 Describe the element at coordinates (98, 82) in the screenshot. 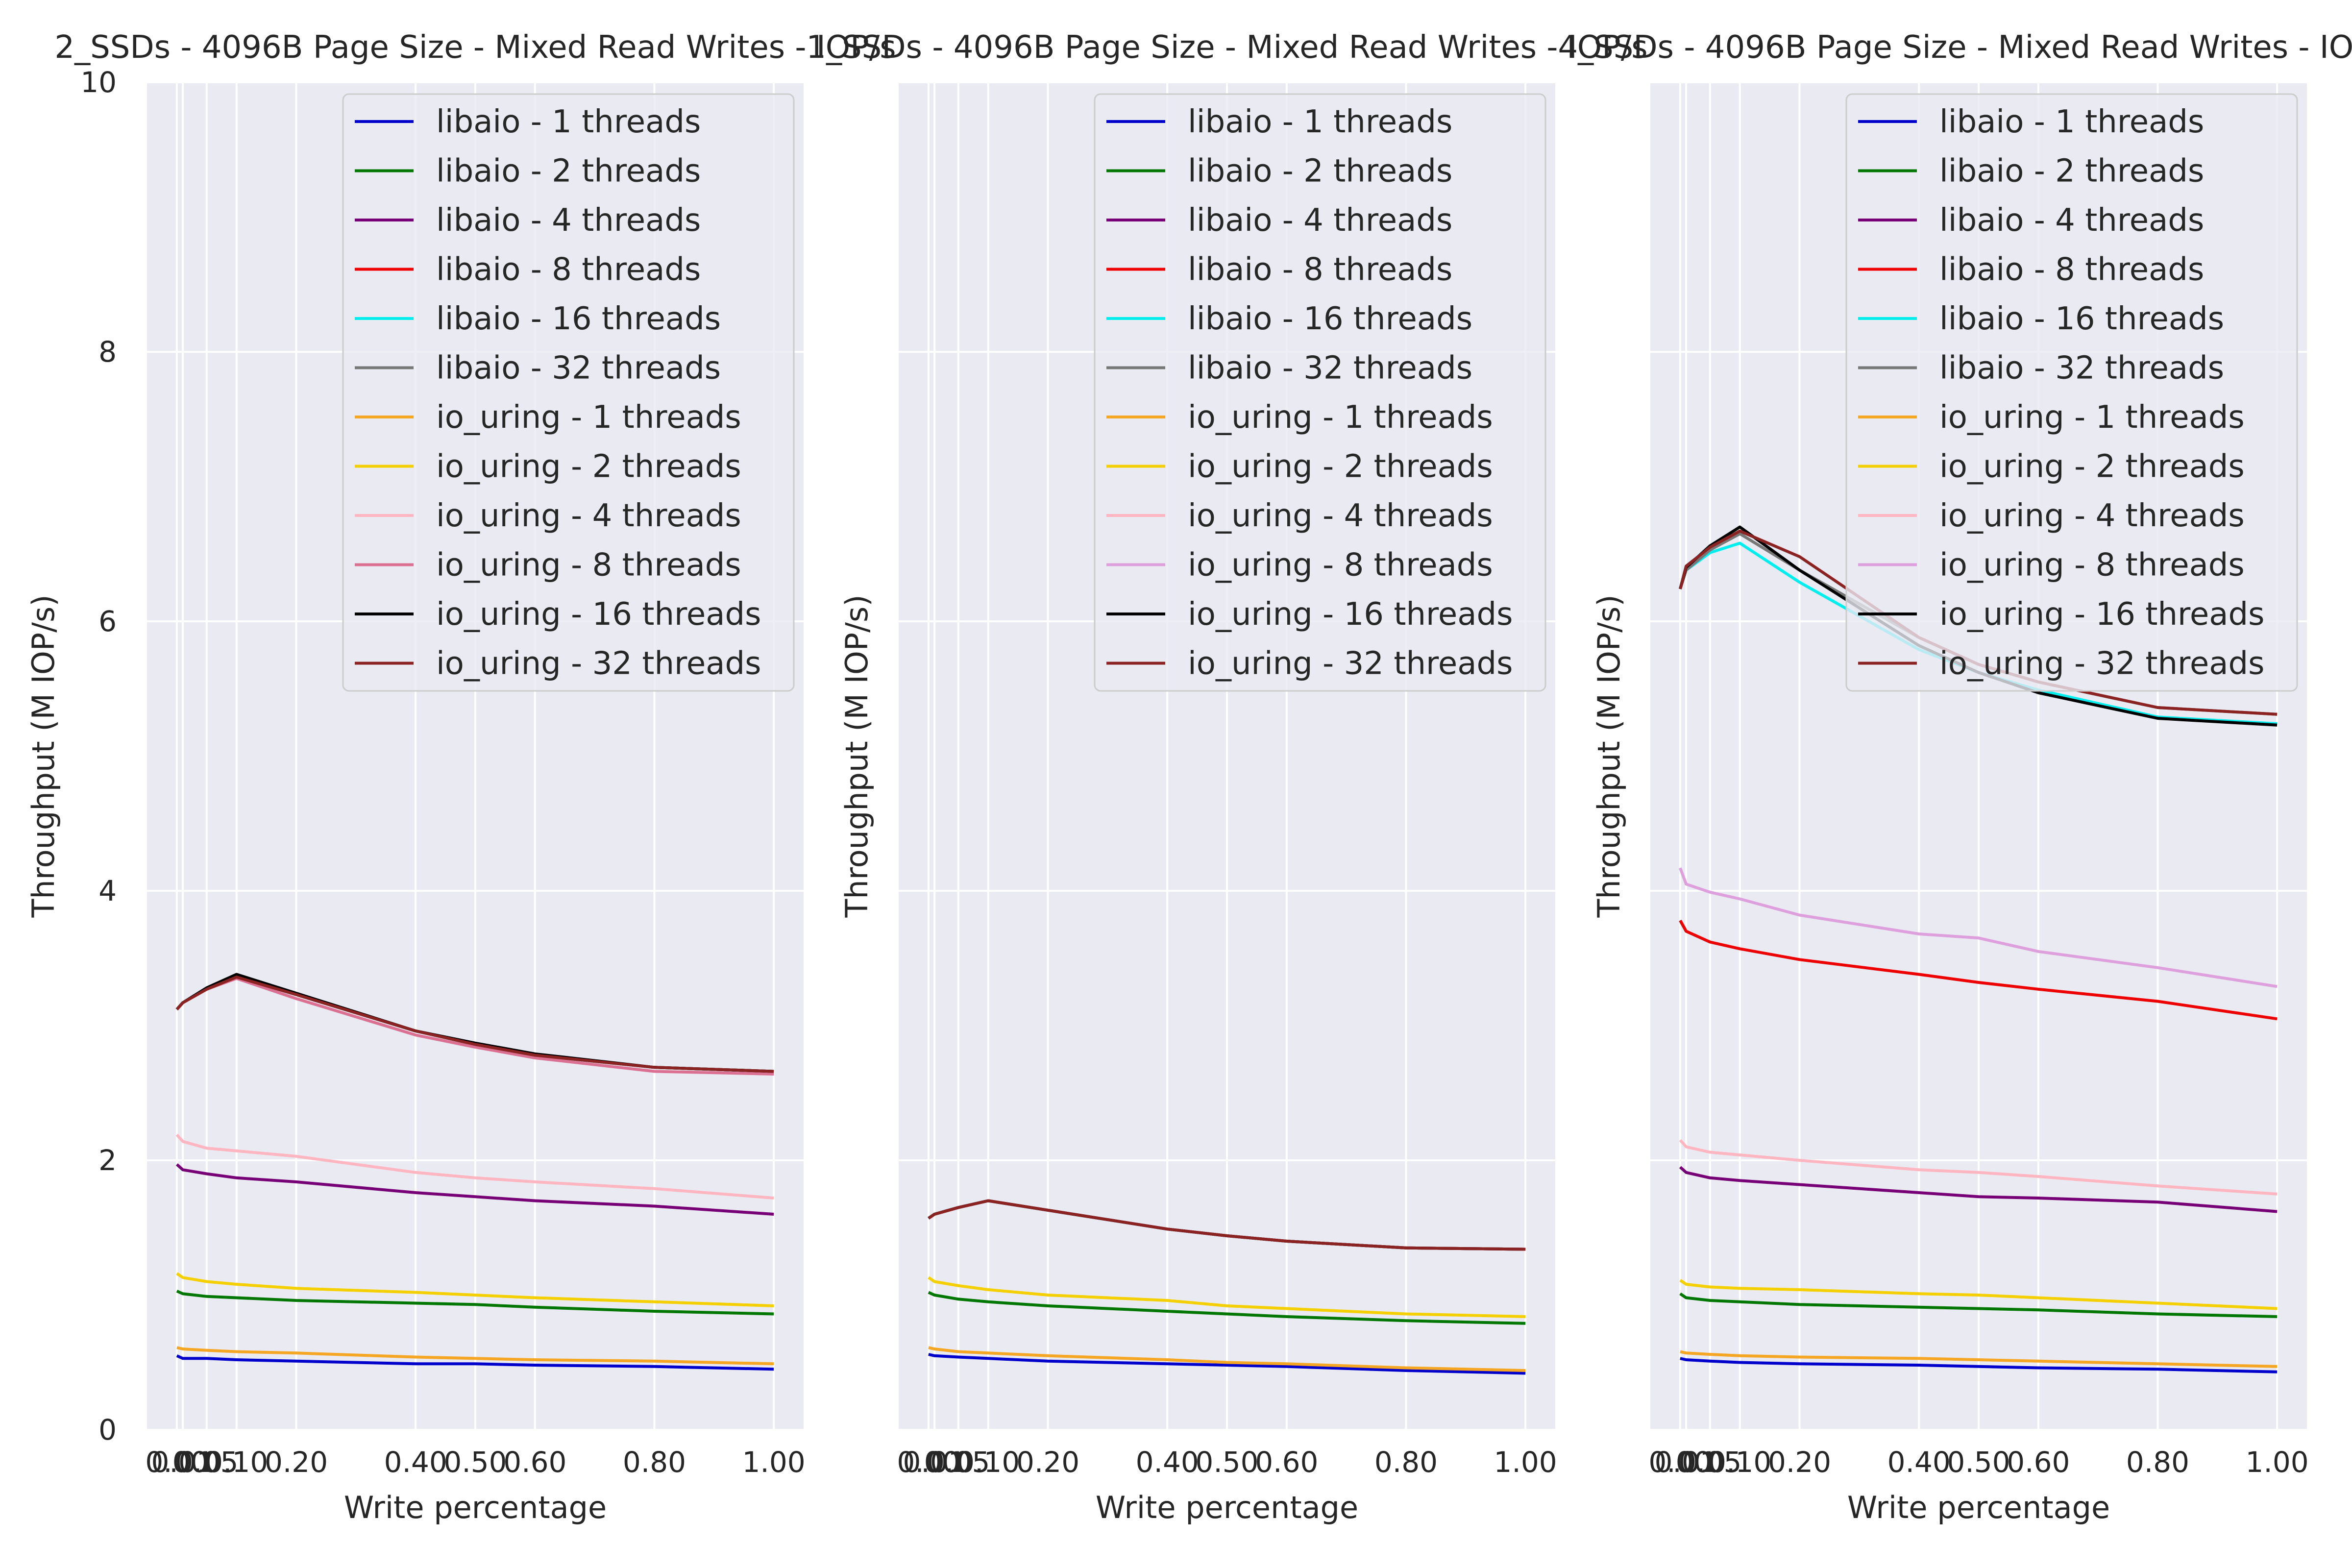

I see `y-tick-label: 10` at that location.